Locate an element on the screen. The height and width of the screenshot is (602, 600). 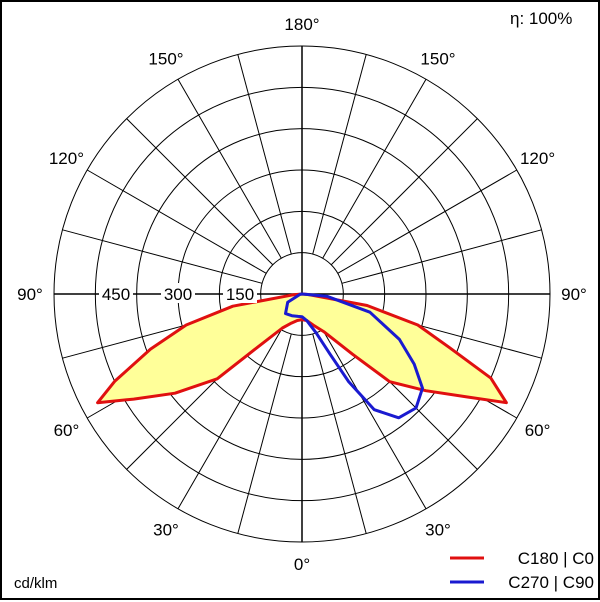
radial-tick-label: 150 is located at coordinates (240, 294).